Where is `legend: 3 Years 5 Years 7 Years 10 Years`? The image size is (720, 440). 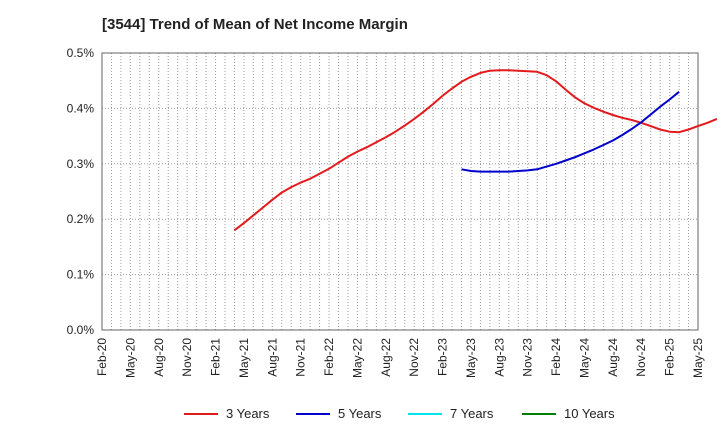 legend: 3 Years 5 Years 7 Years 10 Years is located at coordinates (360, 415).